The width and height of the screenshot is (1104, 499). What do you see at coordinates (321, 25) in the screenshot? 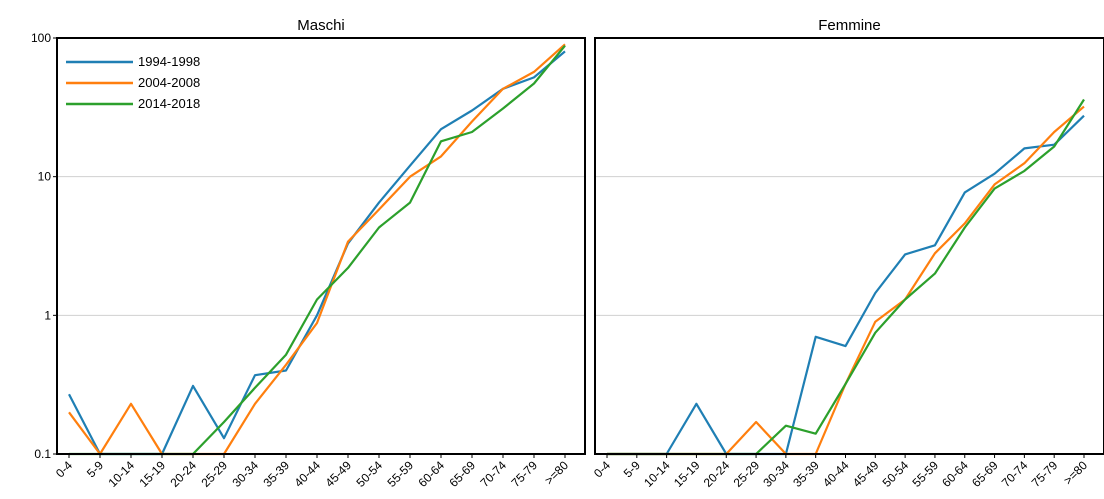
I see `panel-title: Maschi` at bounding box center [321, 25].